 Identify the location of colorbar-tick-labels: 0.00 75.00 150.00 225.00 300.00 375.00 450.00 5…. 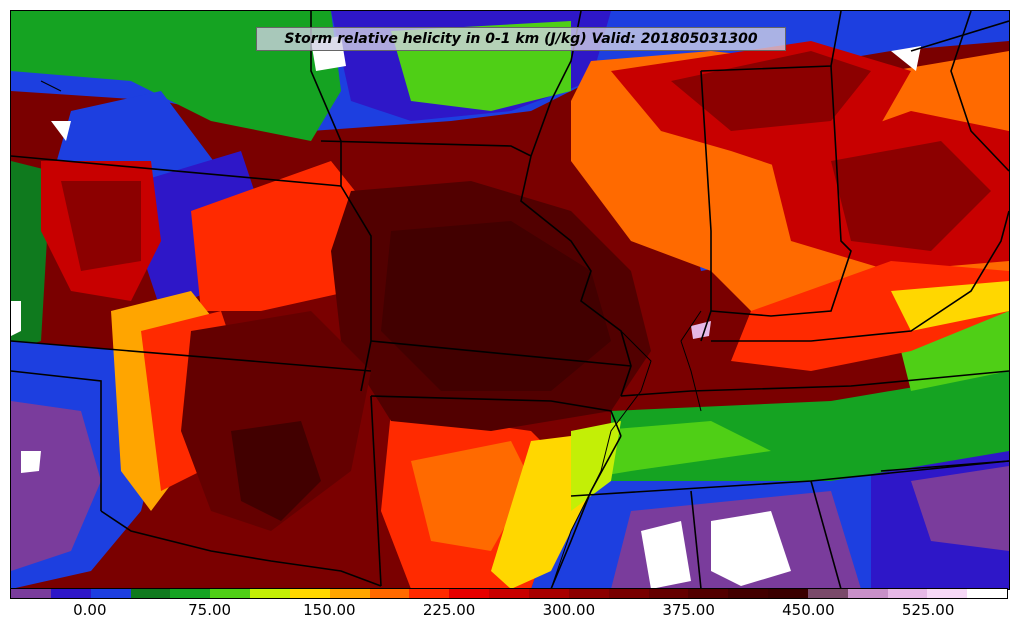
(509, 612).